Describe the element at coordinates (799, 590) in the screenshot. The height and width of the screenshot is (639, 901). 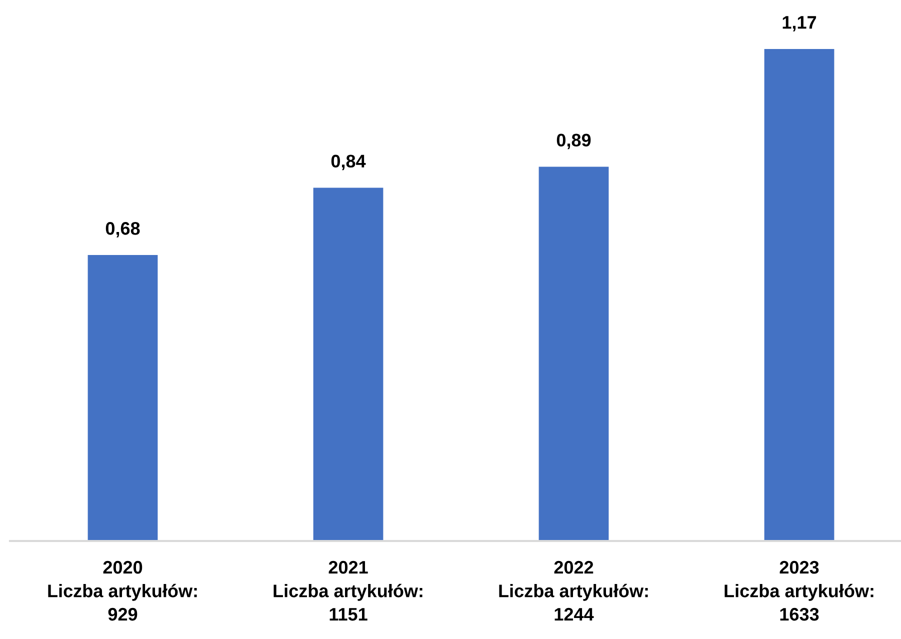
I see `x-tick-label: 2023 Liczba artykułów: 1633` at that location.